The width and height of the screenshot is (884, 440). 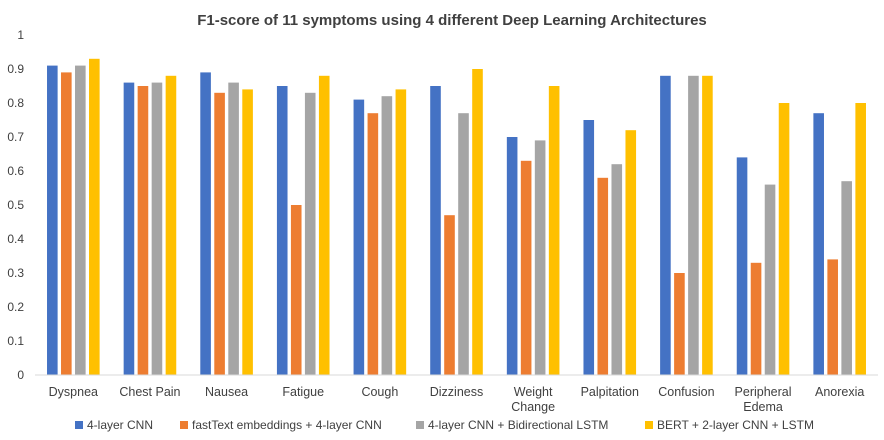 What do you see at coordinates (610, 392) in the screenshot?
I see `x-category-label: Palpitation` at bounding box center [610, 392].